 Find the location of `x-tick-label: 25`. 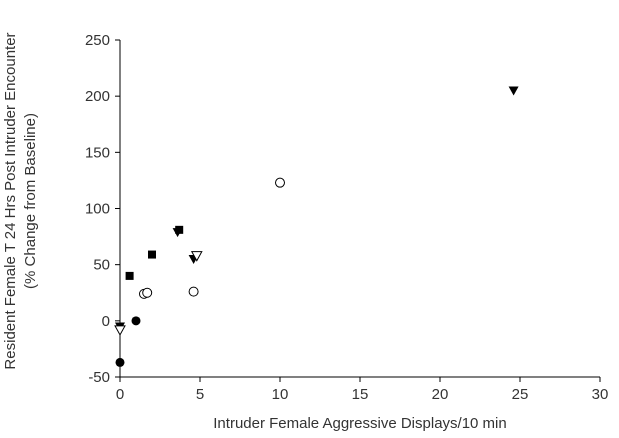

x-tick-label: 25 is located at coordinates (520, 394).